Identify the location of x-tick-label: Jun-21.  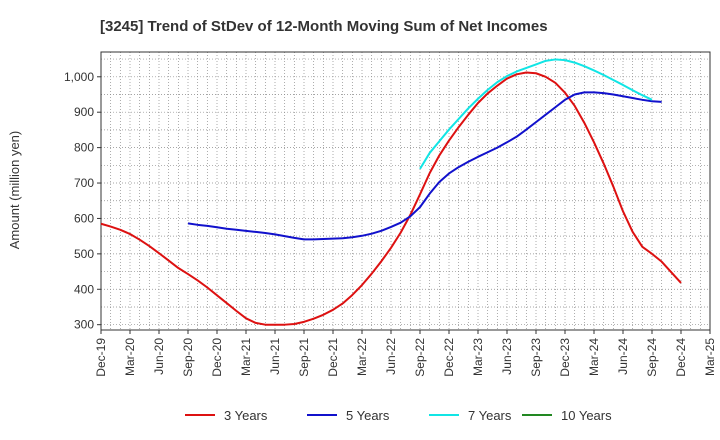
(275, 356).